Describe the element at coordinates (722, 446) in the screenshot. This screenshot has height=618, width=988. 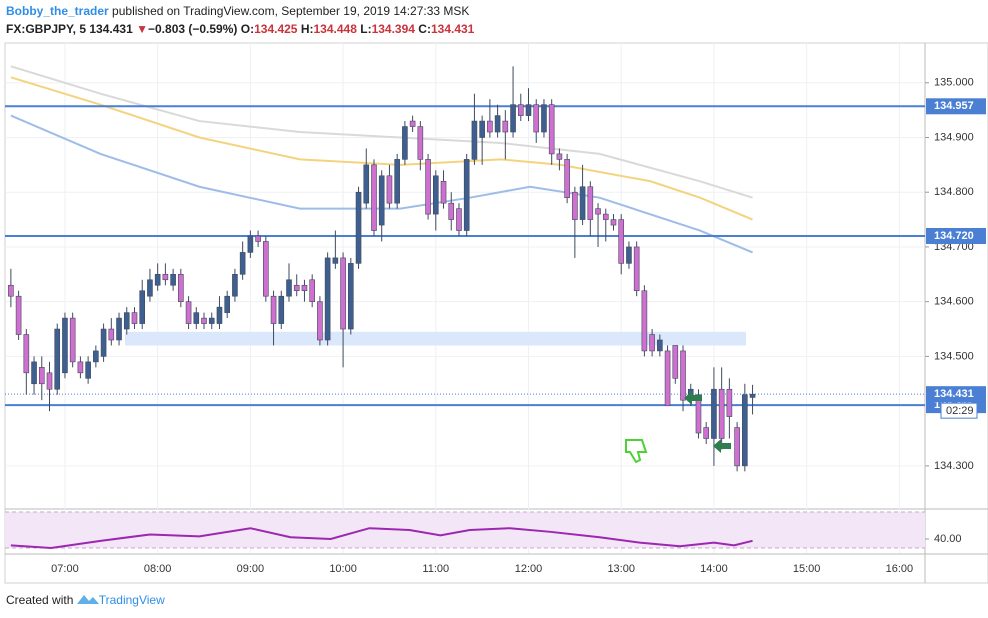
I see `arrow-annotation` at that location.